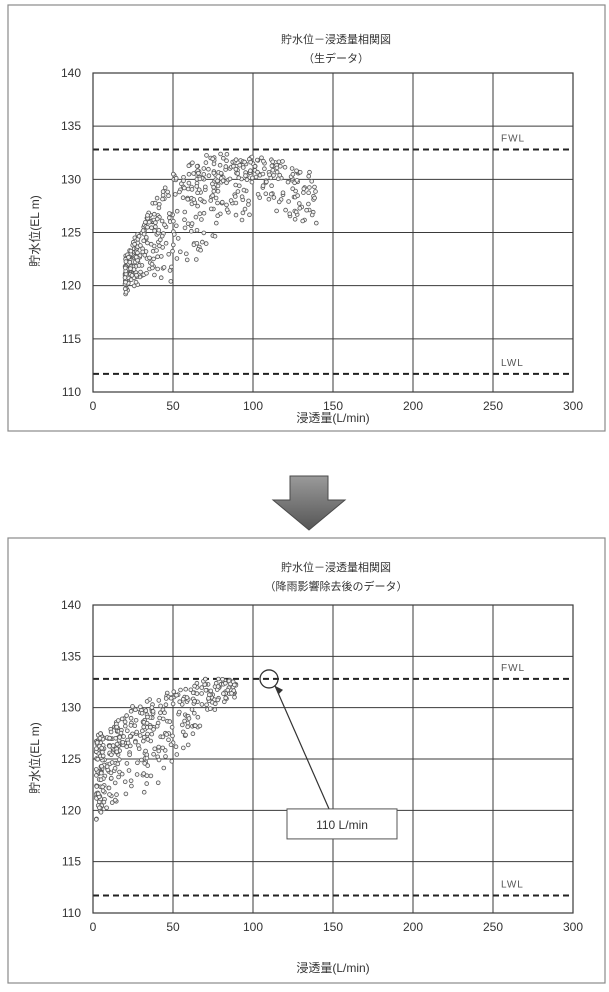  I want to click on x-tick-label: 50, so click(173, 927).